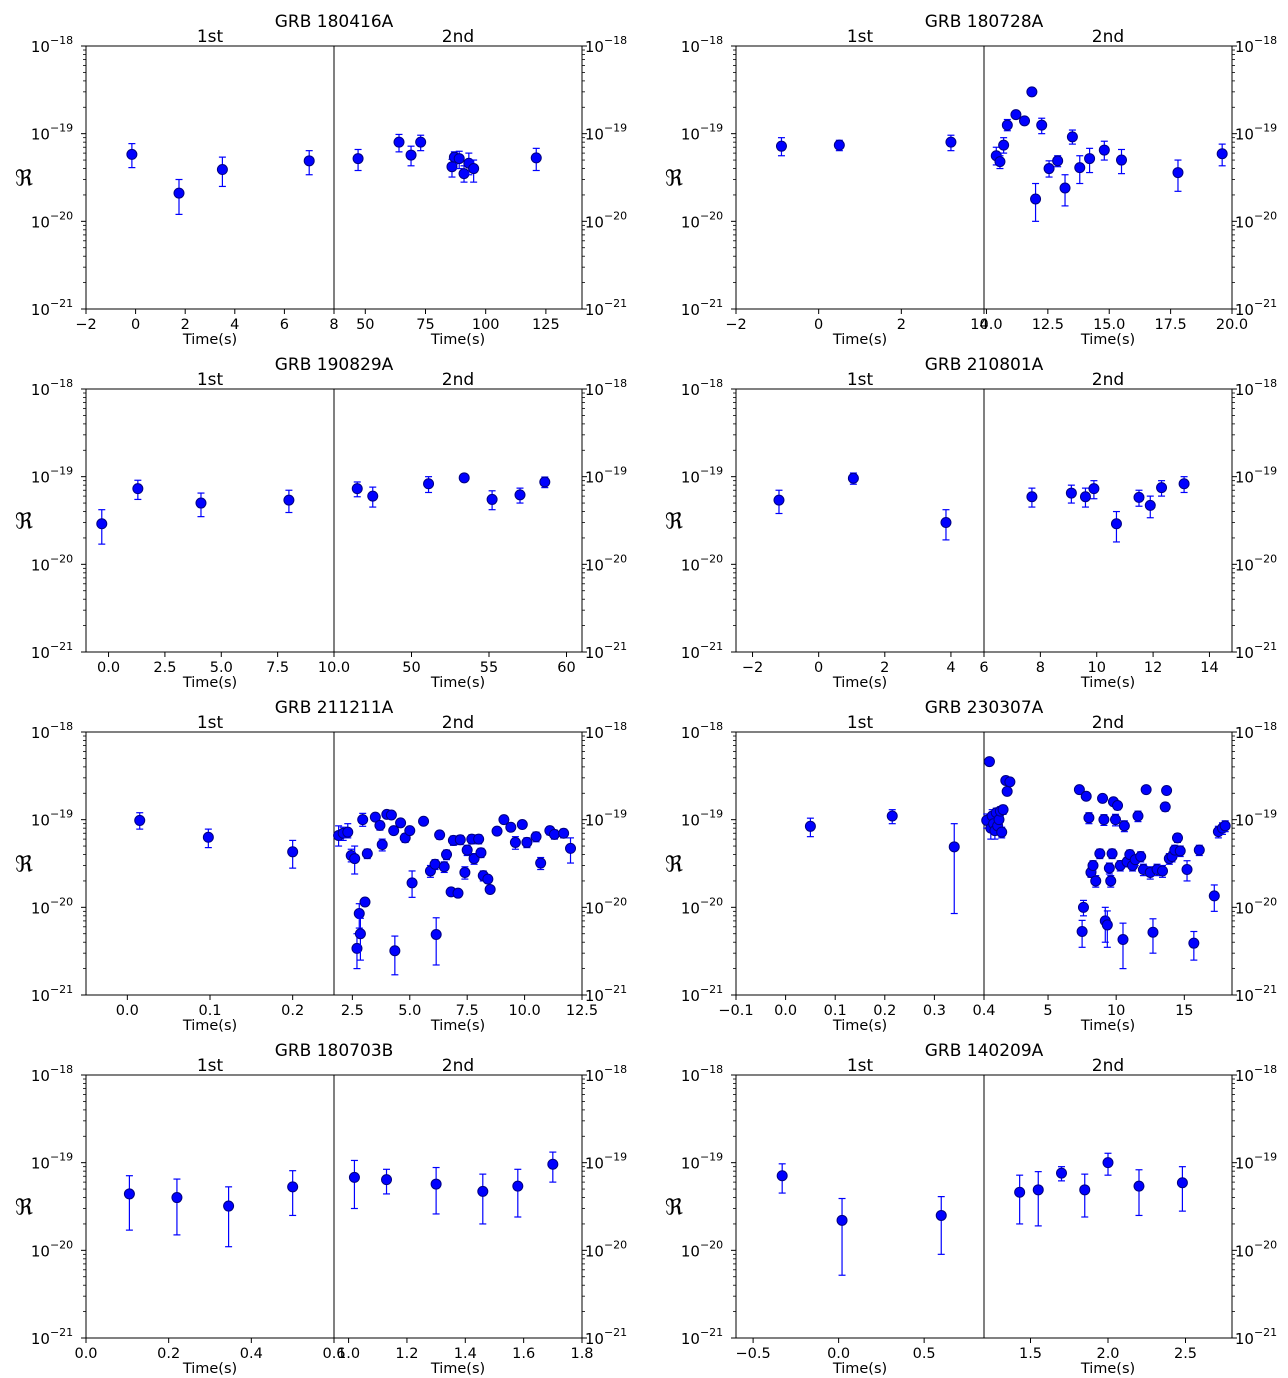 Image resolution: width=1288 pixels, height=1378 pixels. What do you see at coordinates (566, 668) in the screenshot?
I see `x-tick-label: 60` at bounding box center [566, 668].